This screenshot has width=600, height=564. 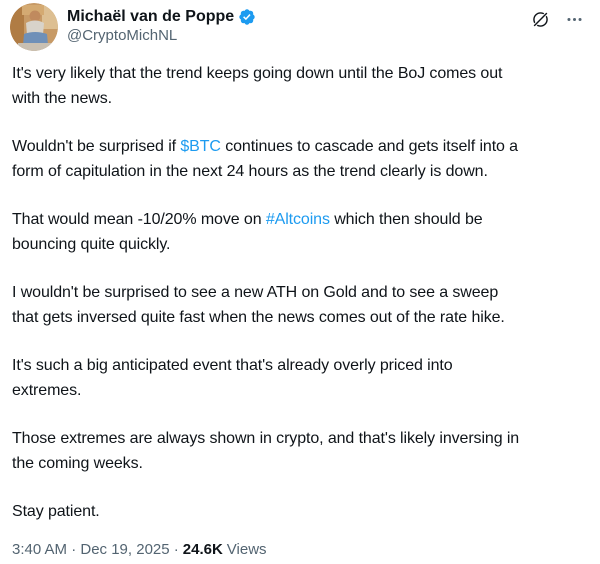 I want to click on more-options-button, so click(x=574, y=19).